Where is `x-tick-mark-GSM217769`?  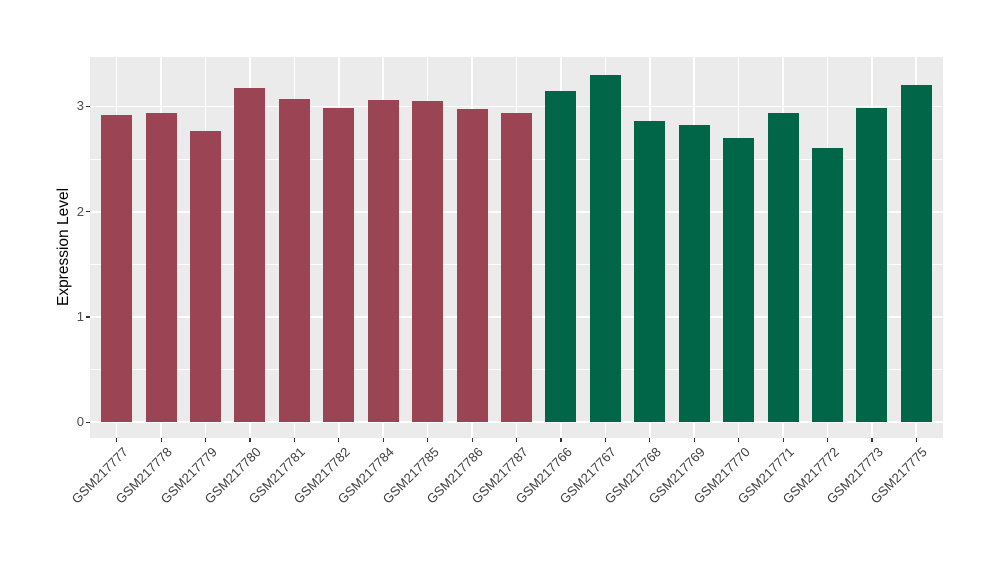
x-tick-mark-GSM217769 is located at coordinates (694, 440).